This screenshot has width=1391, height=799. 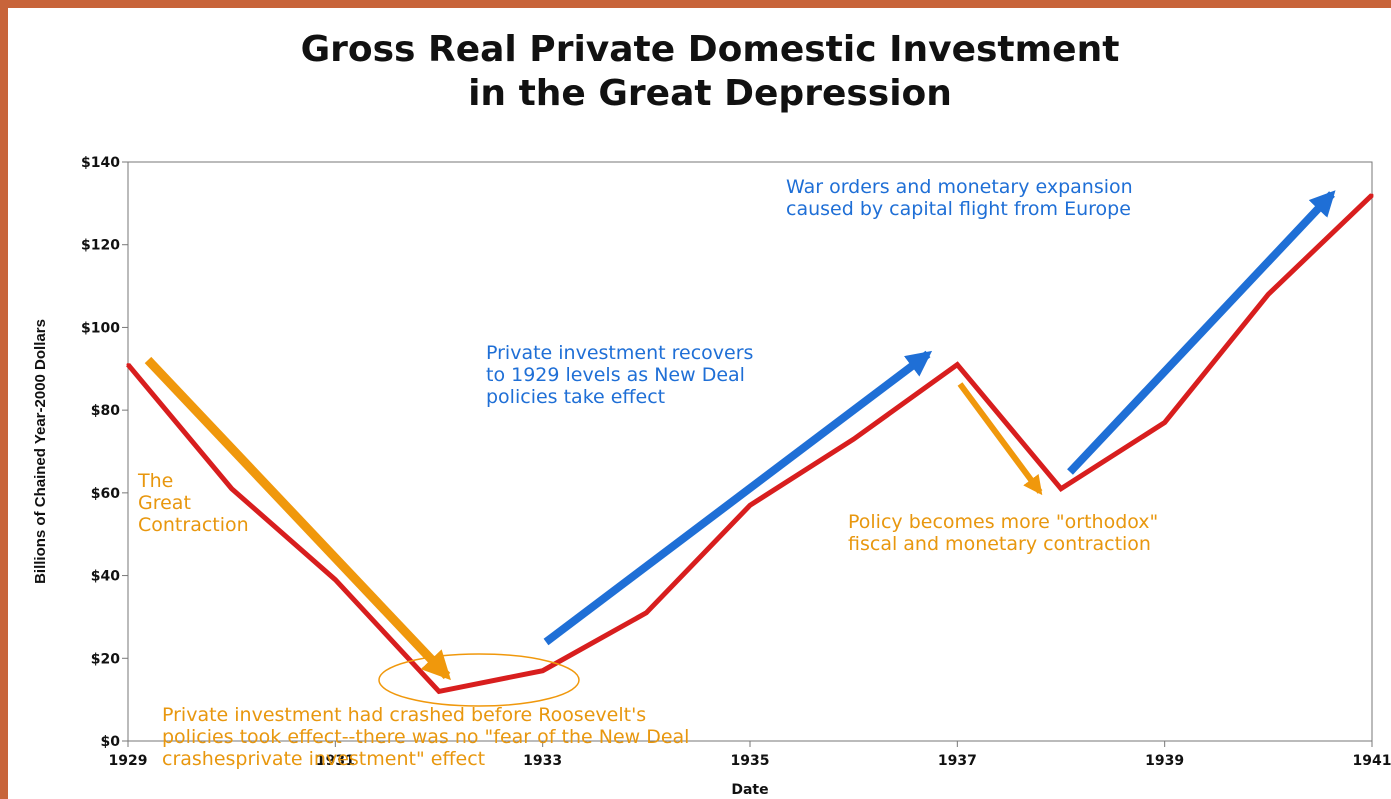 What do you see at coordinates (105, 411) in the screenshot?
I see `y-tick-label: $80` at bounding box center [105, 411].